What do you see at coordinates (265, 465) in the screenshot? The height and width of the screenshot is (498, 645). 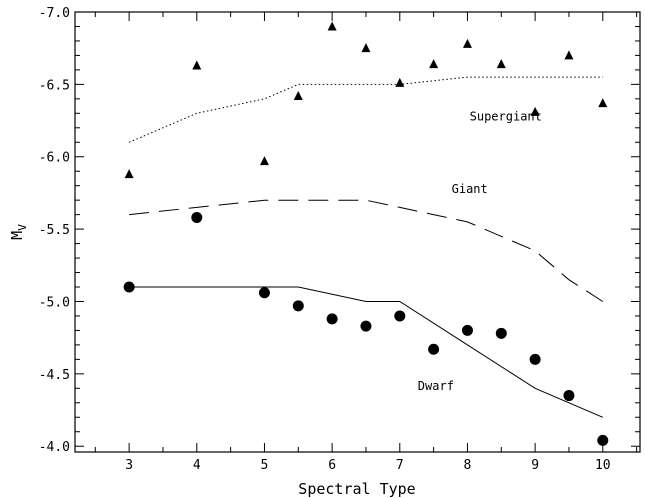 I see `x-tick-label: 5` at bounding box center [265, 465].